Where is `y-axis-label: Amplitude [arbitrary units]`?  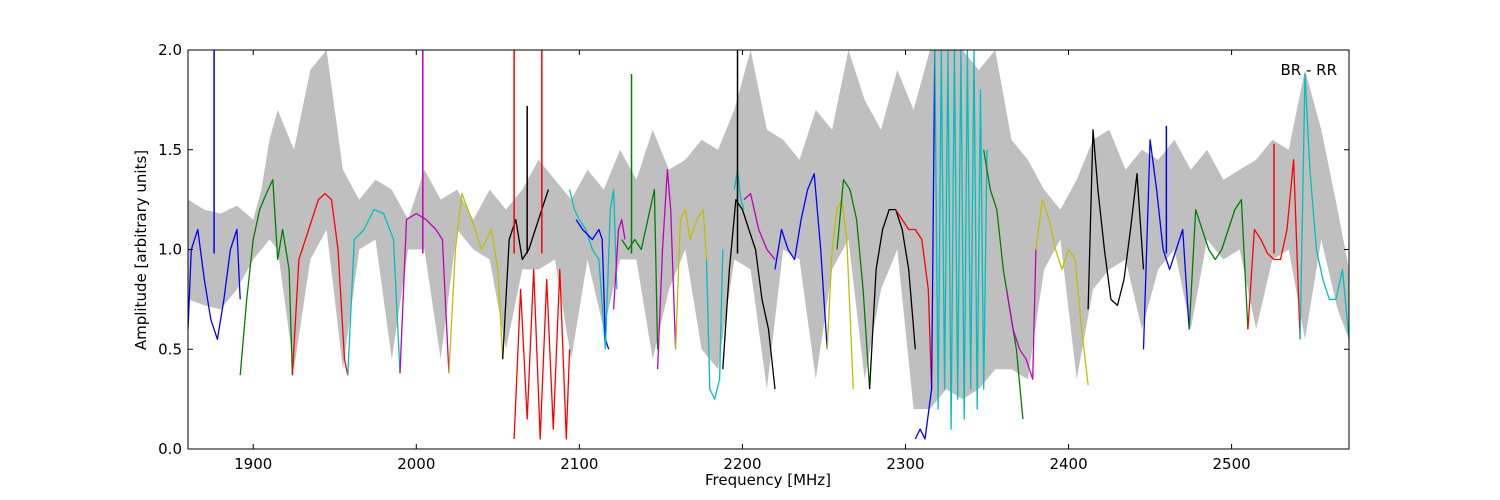 y-axis-label: Amplitude [arbitrary units] is located at coordinates (141, 250).